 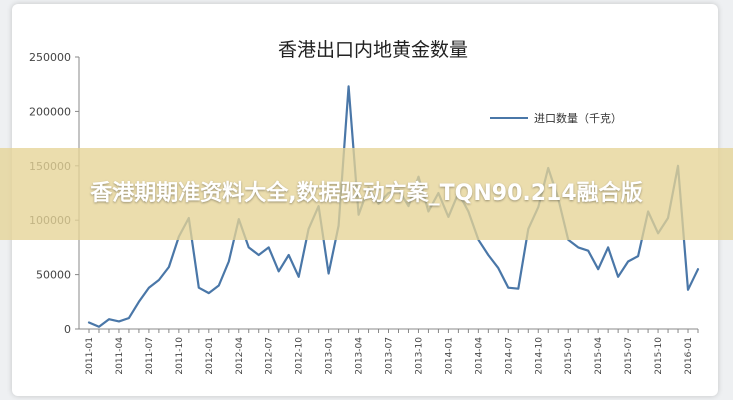 I want to click on x-tick-label: 2014-07, so click(x=509, y=356).